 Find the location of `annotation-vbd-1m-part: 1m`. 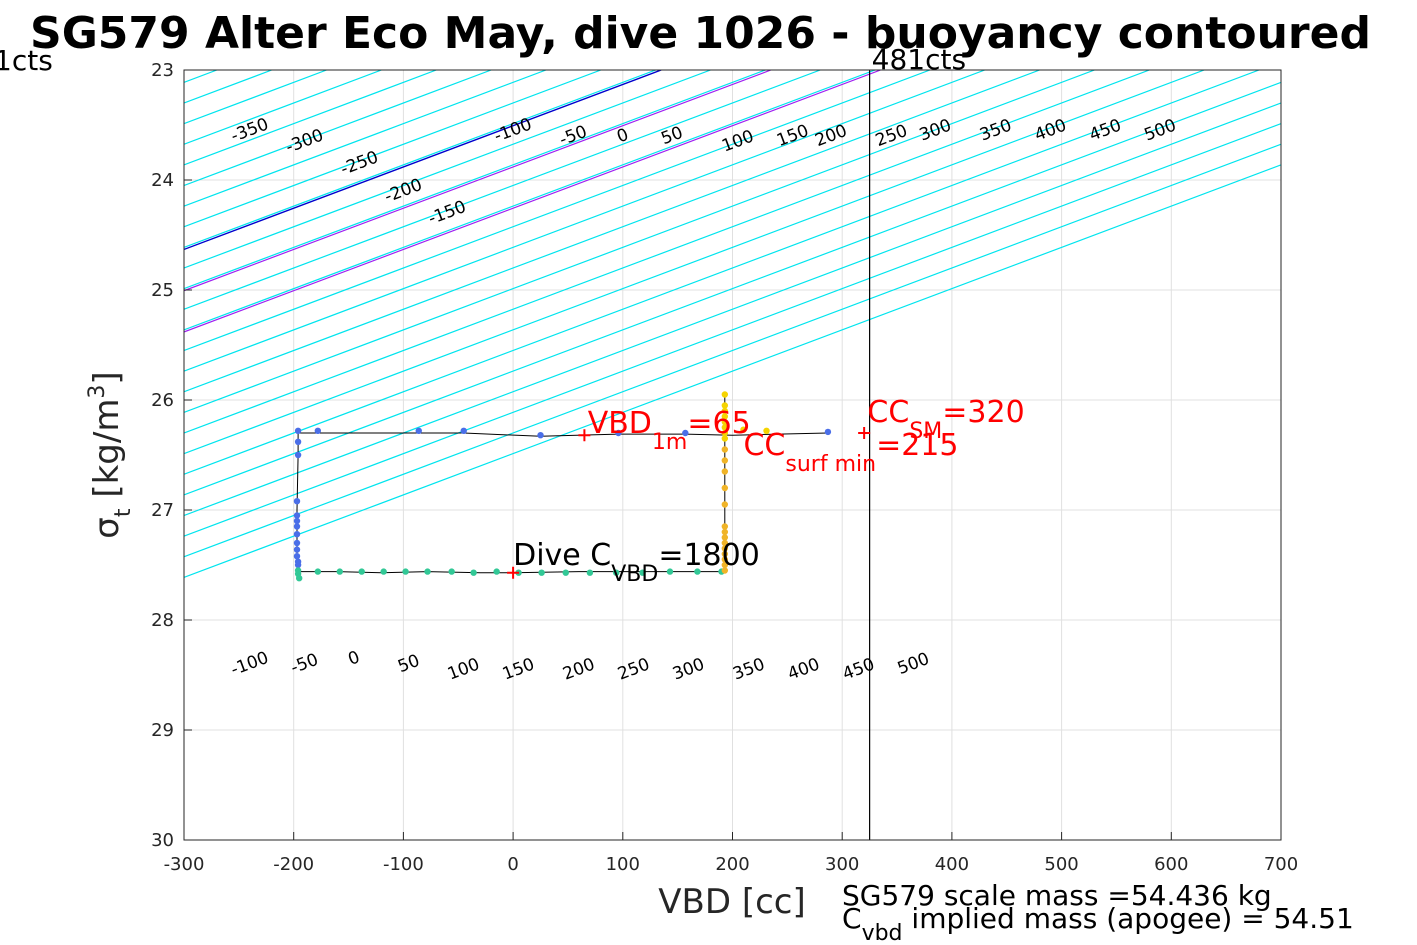

annotation-vbd-1m-part: 1m is located at coordinates (669, 442).